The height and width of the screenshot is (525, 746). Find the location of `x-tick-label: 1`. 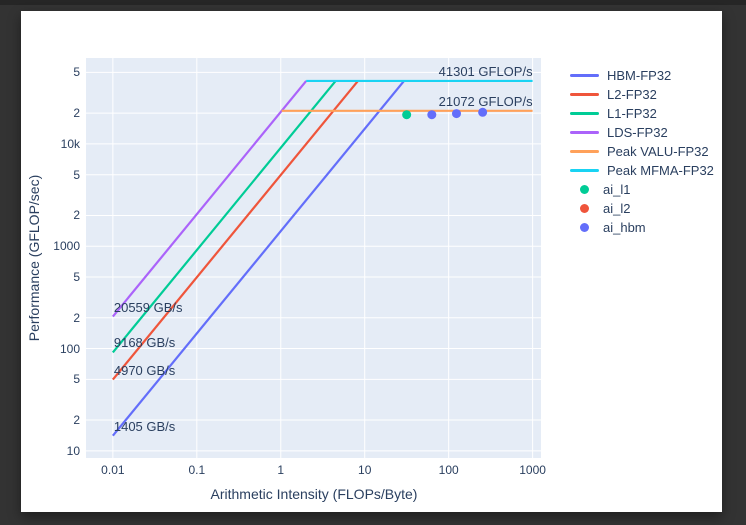

x-tick-label: 1 is located at coordinates (281, 470).